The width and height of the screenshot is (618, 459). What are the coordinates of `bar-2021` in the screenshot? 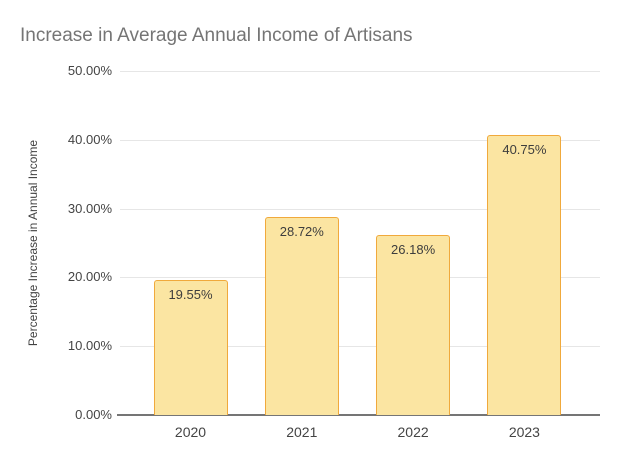 It's located at (301, 316).